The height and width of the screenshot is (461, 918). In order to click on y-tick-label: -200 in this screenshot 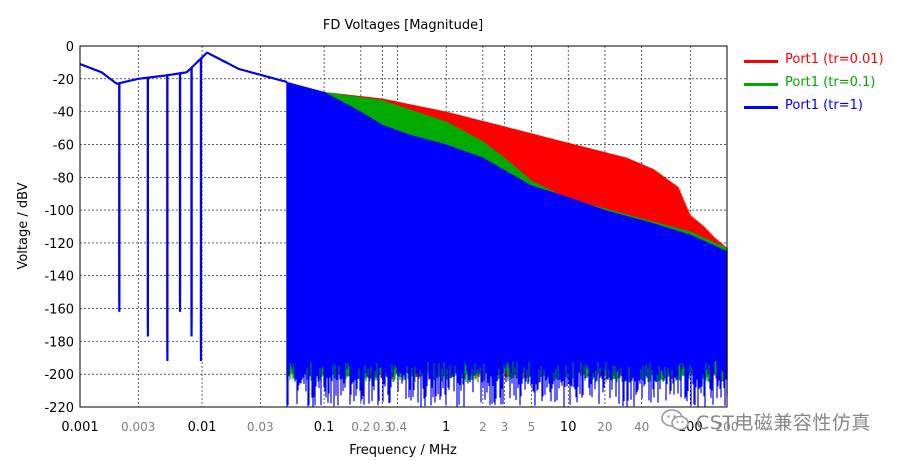, I will do `click(59, 375)`.